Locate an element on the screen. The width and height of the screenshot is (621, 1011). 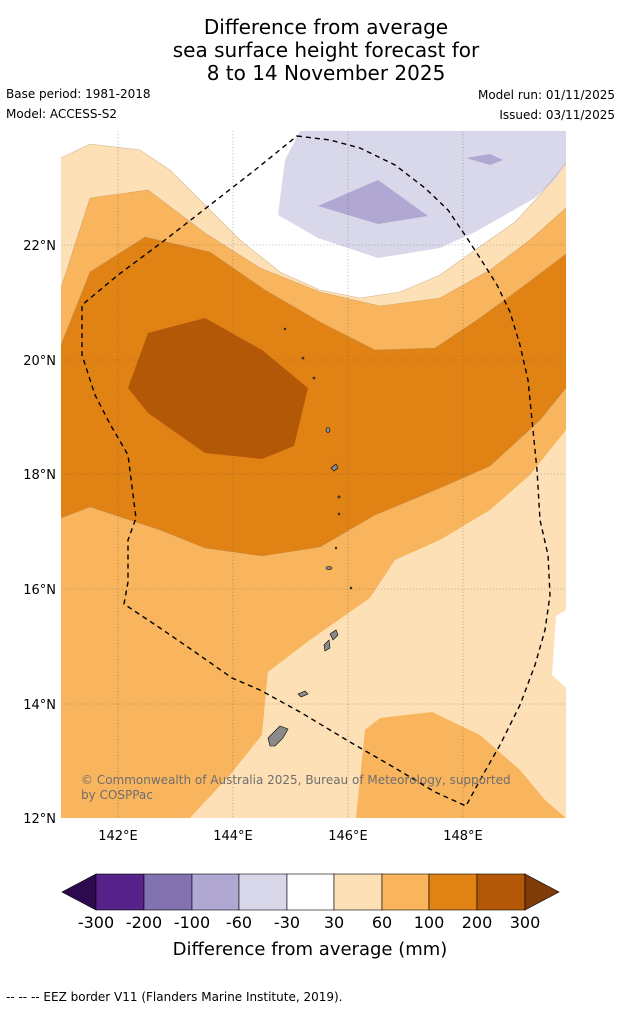
anomaly-band-60-100-south is located at coordinates (461, 765).